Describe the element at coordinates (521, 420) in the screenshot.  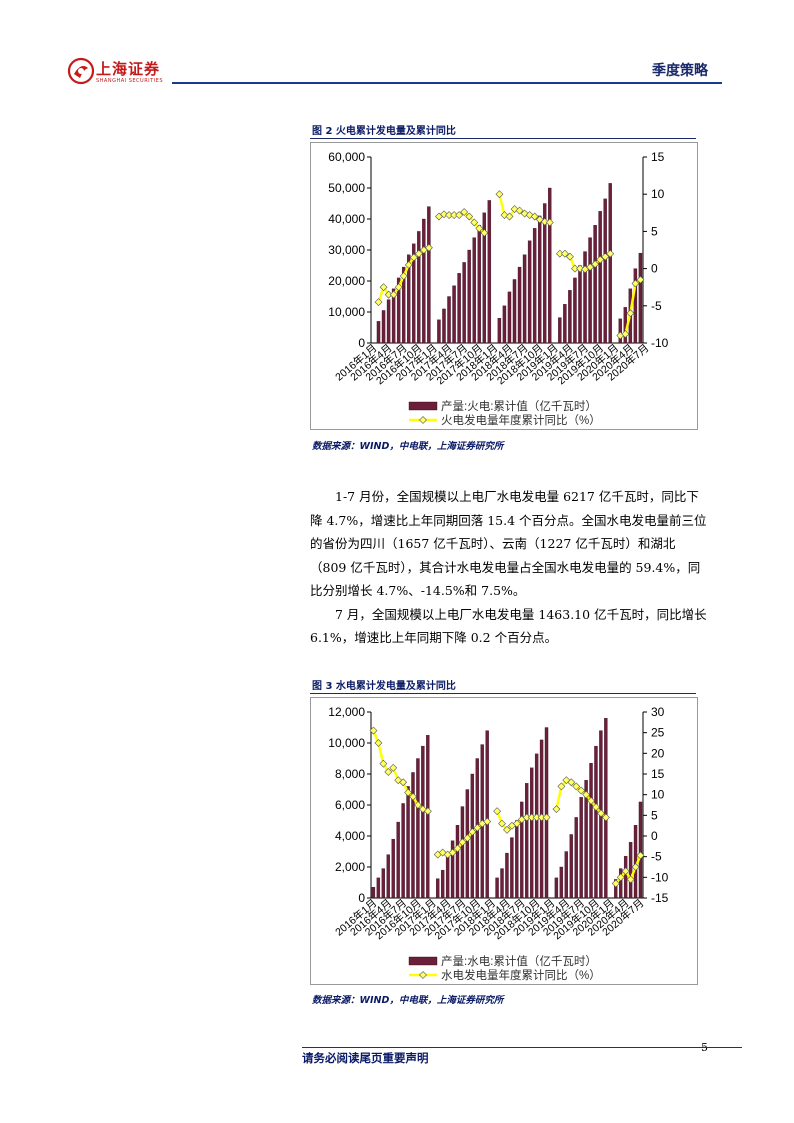
I see `legend-line-label: 火电发电量年度累计同比（%）` at that location.